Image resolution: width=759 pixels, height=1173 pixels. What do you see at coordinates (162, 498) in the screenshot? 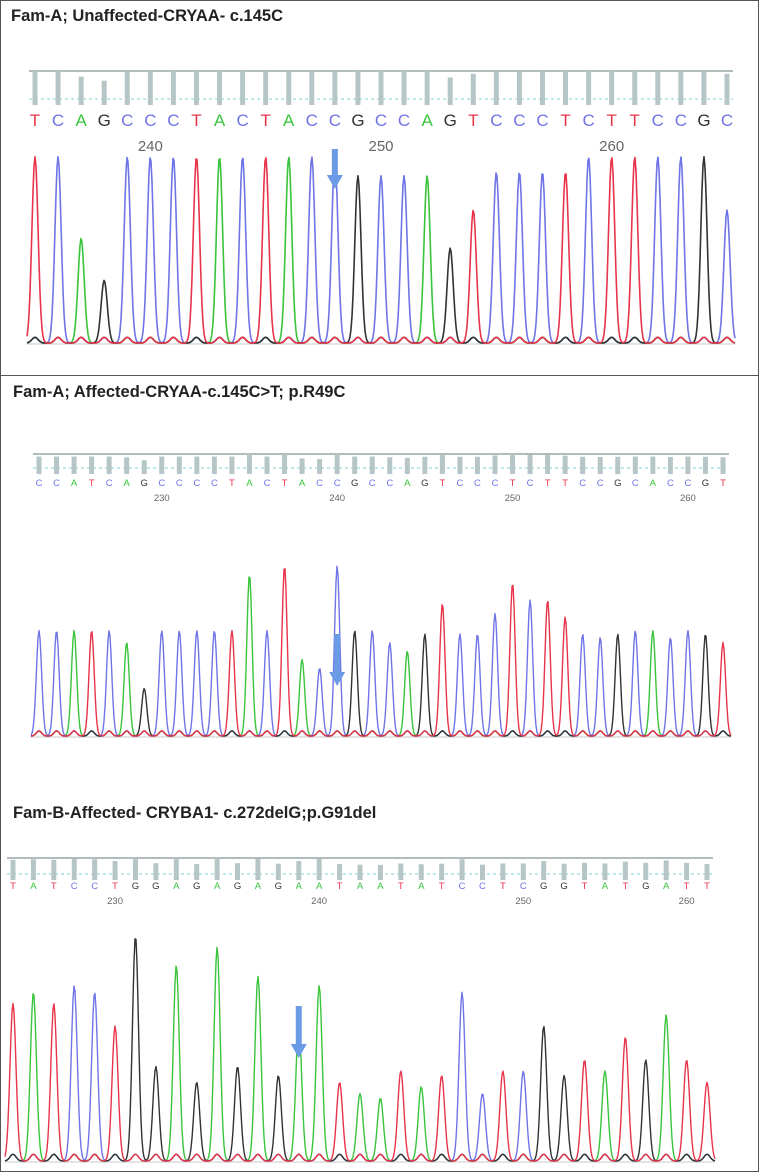
I see `tick-label: 230` at bounding box center [162, 498].